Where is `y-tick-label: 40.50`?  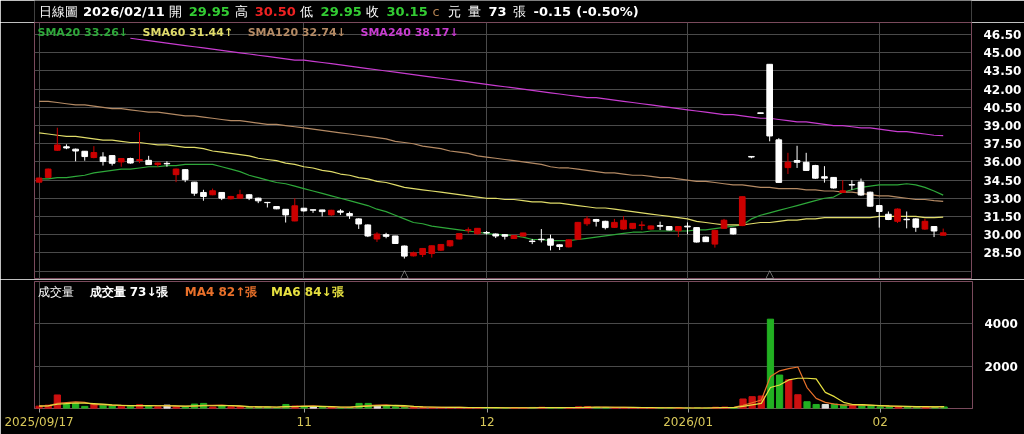
y-tick-label: 40.50 is located at coordinates (1002, 107).